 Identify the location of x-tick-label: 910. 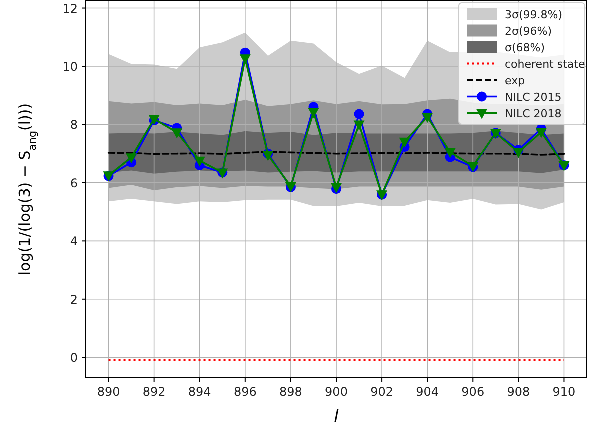
(564, 392).